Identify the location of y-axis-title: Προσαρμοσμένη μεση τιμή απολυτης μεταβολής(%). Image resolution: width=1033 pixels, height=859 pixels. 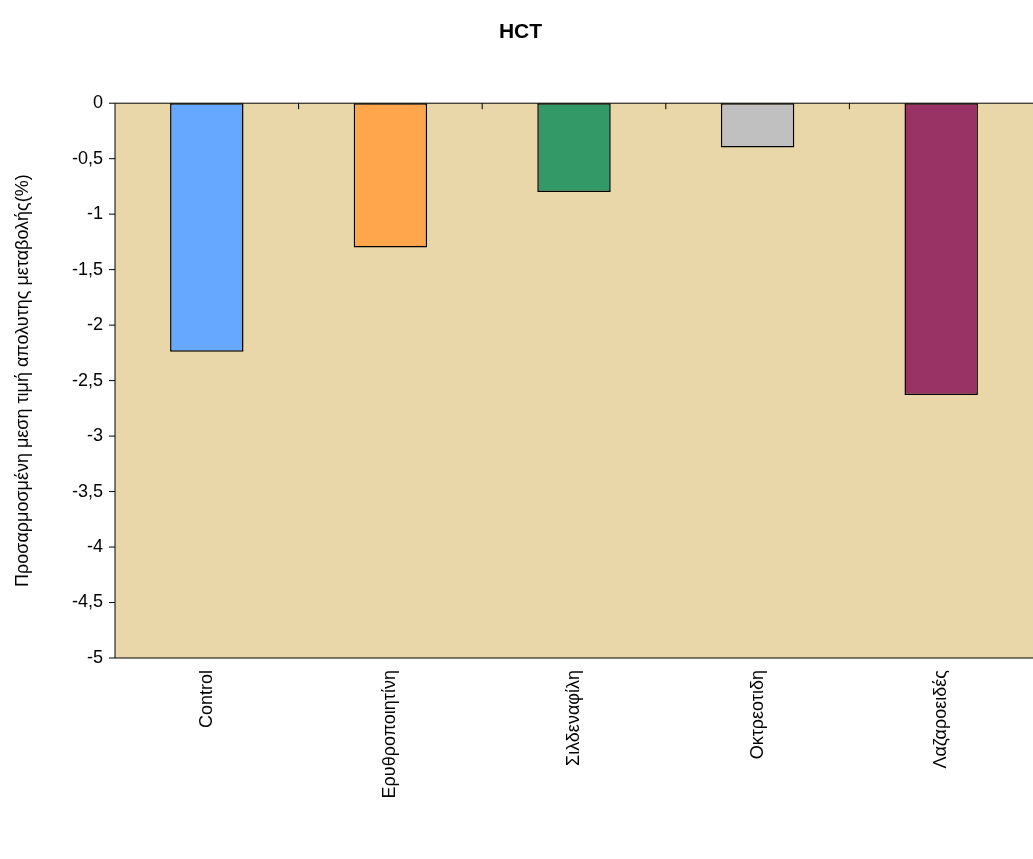
(21, 380).